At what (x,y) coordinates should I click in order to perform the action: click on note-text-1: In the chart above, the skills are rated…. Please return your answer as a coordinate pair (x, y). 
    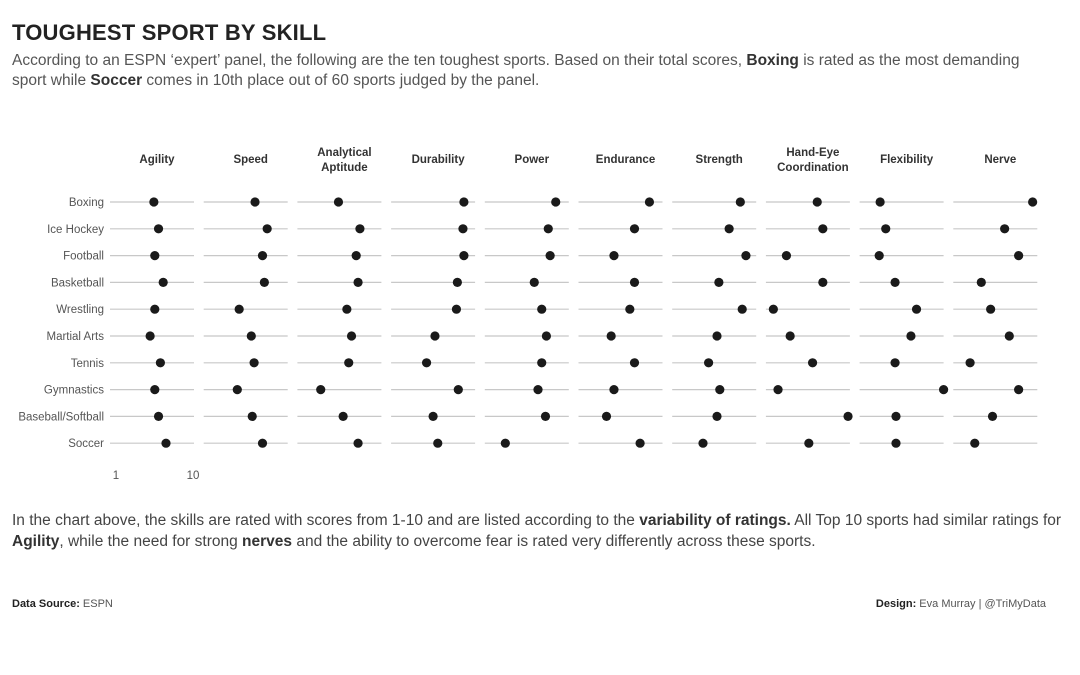
    Looking at the image, I should click on (326, 520).